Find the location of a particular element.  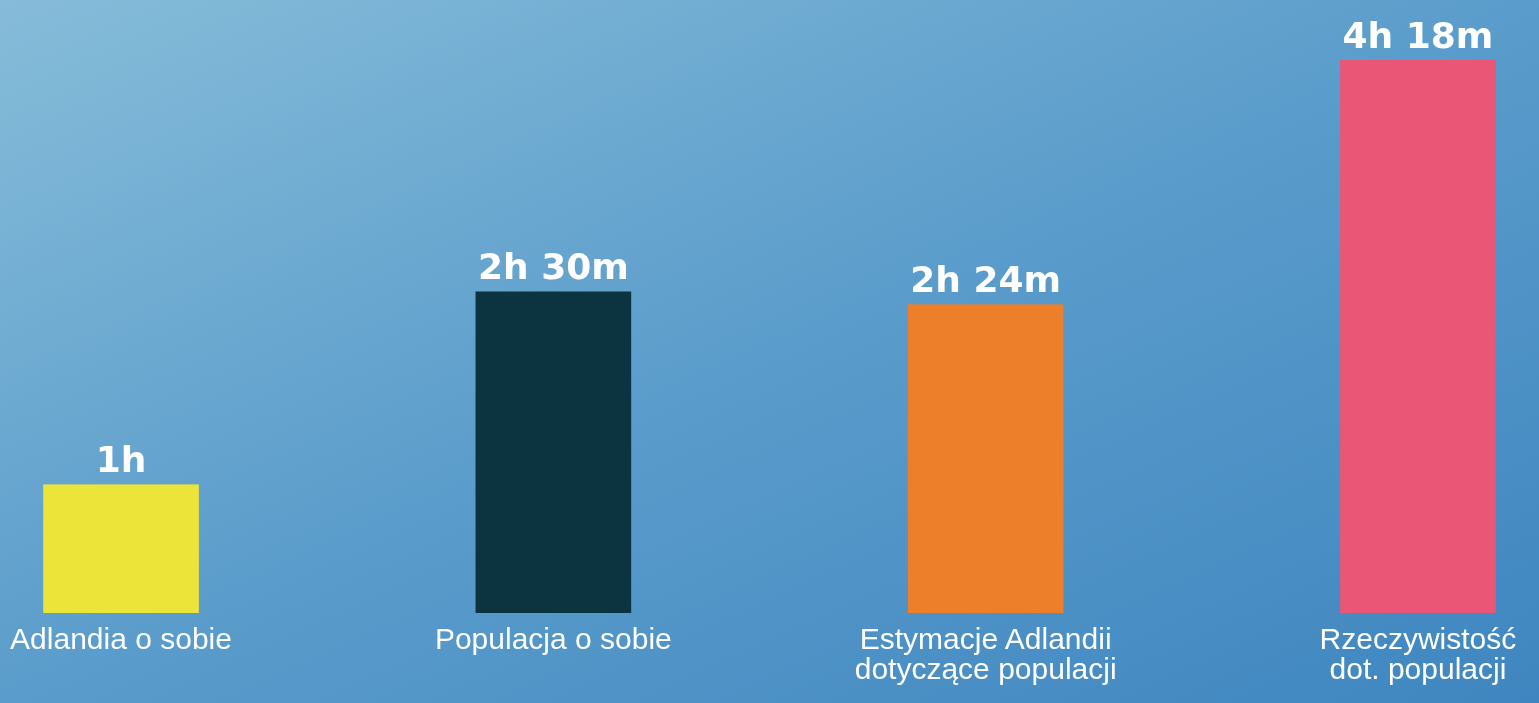

x-tick-label: Adlandia o sobie is located at coordinates (121, 638).